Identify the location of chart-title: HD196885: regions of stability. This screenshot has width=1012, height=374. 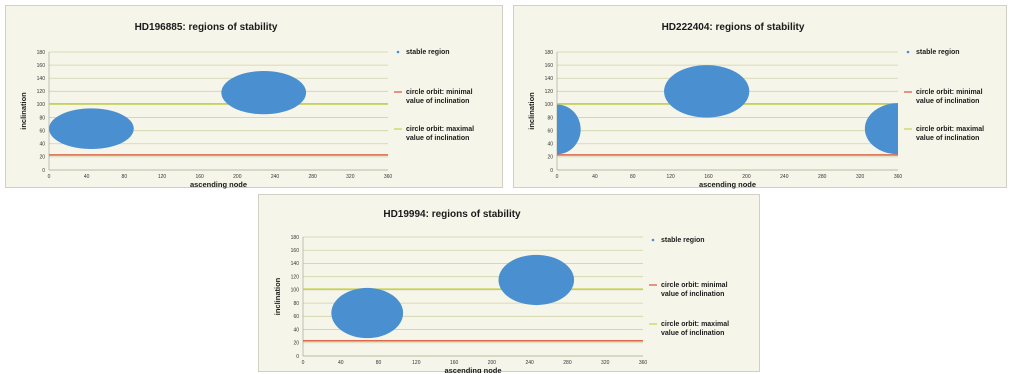
(206, 27).